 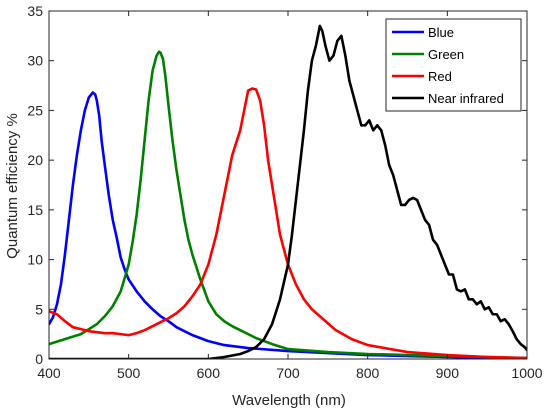 What do you see at coordinates (35, 260) in the screenshot?
I see `y-tick-label: 10` at bounding box center [35, 260].